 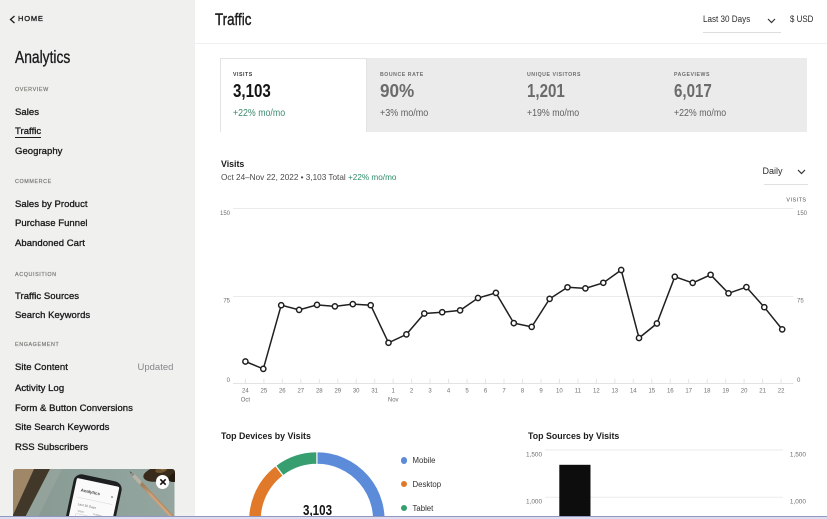 I want to click on svg-text: 8, so click(x=523, y=391).